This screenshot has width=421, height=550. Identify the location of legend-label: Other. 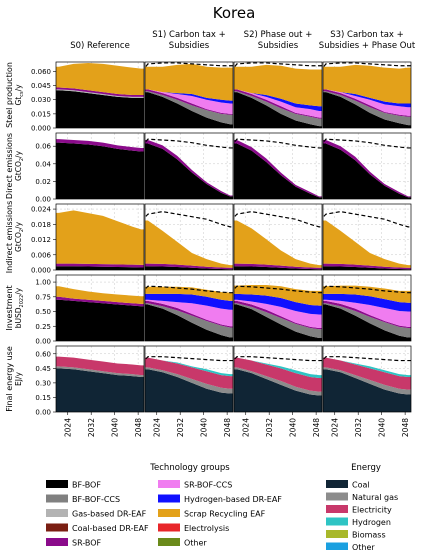
(195, 543).